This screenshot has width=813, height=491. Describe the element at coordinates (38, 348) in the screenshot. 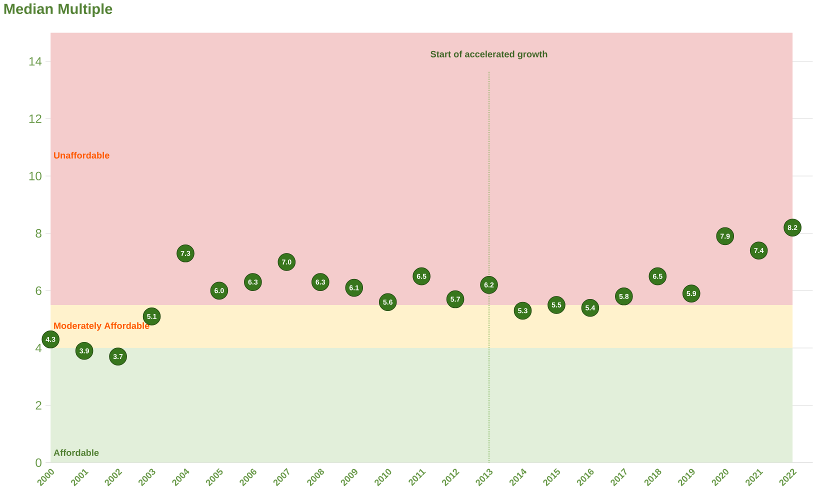

I see `y-tick-label: 4` at that location.